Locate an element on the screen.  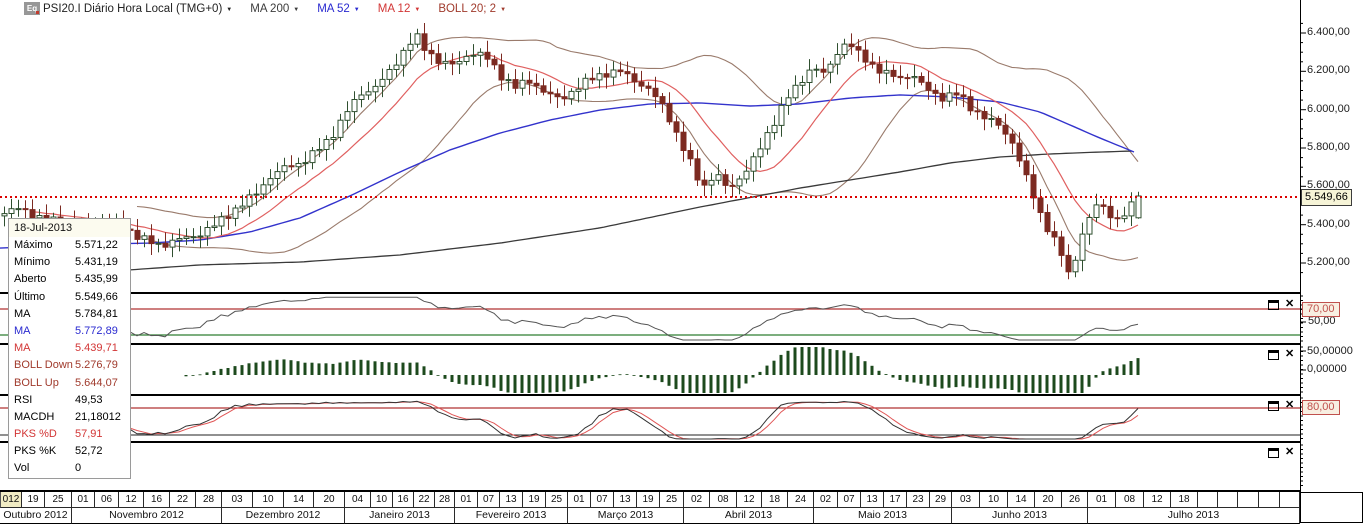
indicator-ma52-menu: MA 52 ▼ is located at coordinates (338, 9).